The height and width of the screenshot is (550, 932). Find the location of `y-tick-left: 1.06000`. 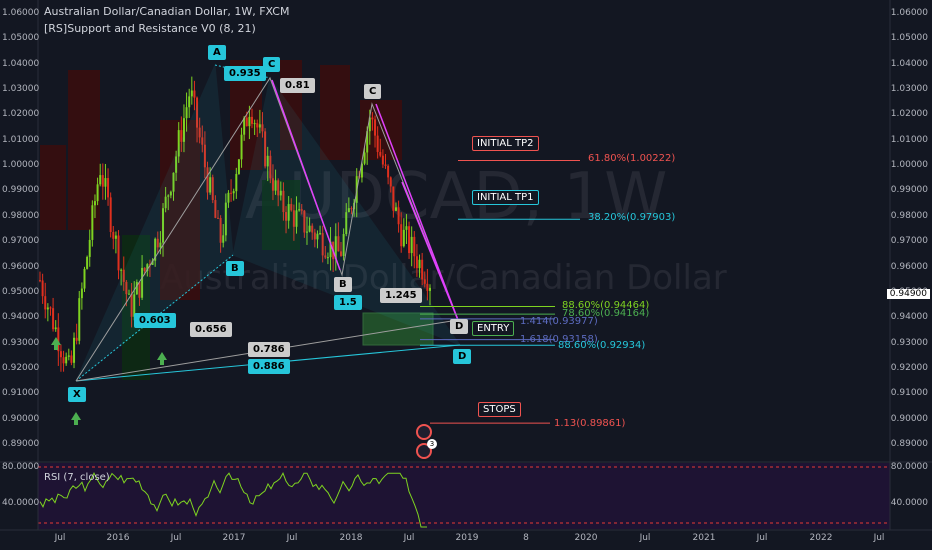

y-tick-left: 1.06000 is located at coordinates (21, 13).